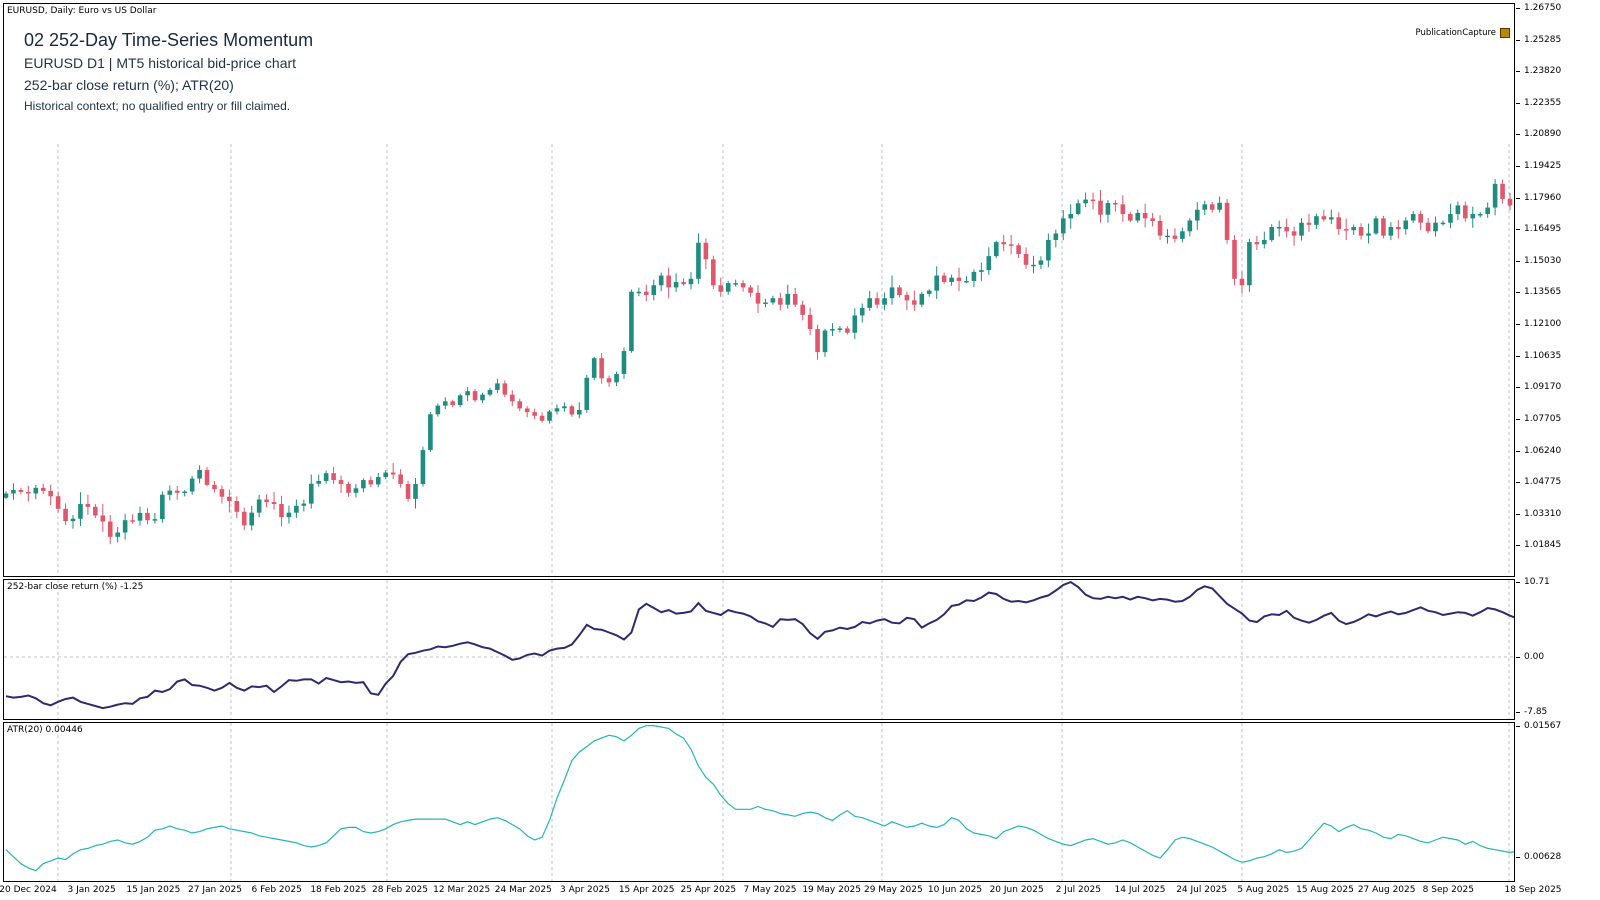 This screenshot has width=1600, height=900. What do you see at coordinates (1202, 890) in the screenshot?
I see `time-tick-label: 24 Jul 2025` at bounding box center [1202, 890].